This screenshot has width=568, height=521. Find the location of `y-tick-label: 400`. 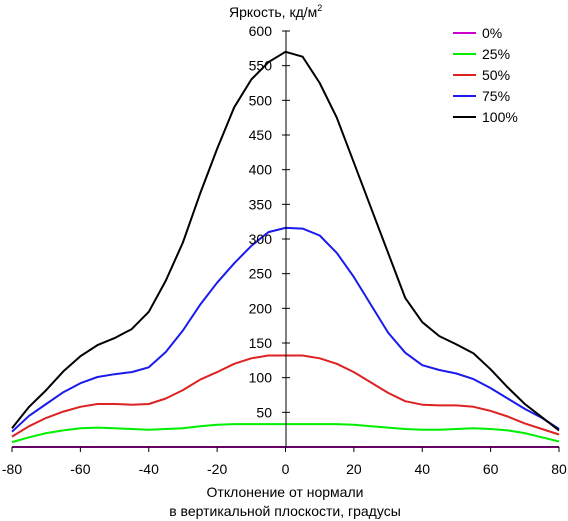

y-tick-label: 400 is located at coordinates (261, 170).